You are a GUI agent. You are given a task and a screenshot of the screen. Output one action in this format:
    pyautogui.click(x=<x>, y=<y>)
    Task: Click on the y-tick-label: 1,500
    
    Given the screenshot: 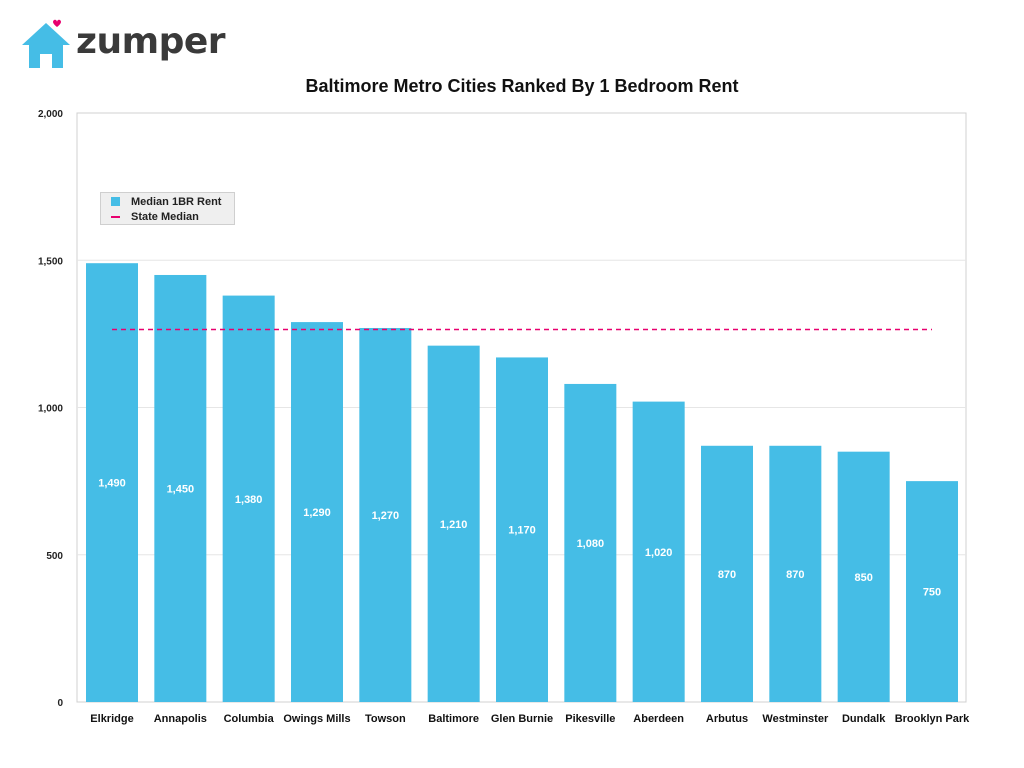 What is the action you would take?
    pyautogui.click(x=50, y=261)
    